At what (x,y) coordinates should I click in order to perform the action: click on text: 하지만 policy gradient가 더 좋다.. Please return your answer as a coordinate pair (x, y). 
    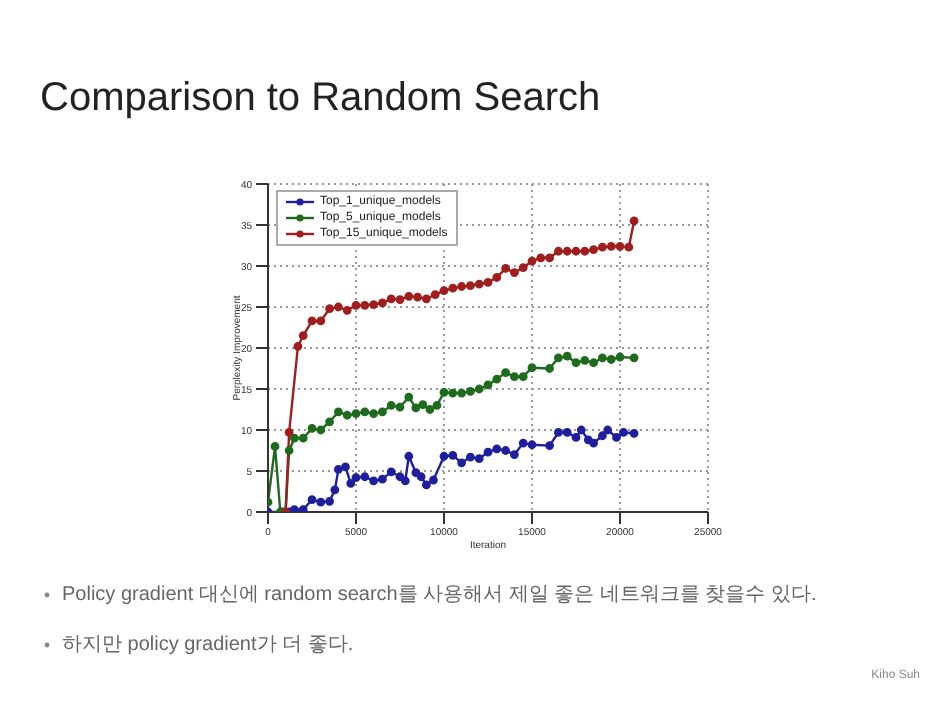
    Looking at the image, I should click on (208, 645).